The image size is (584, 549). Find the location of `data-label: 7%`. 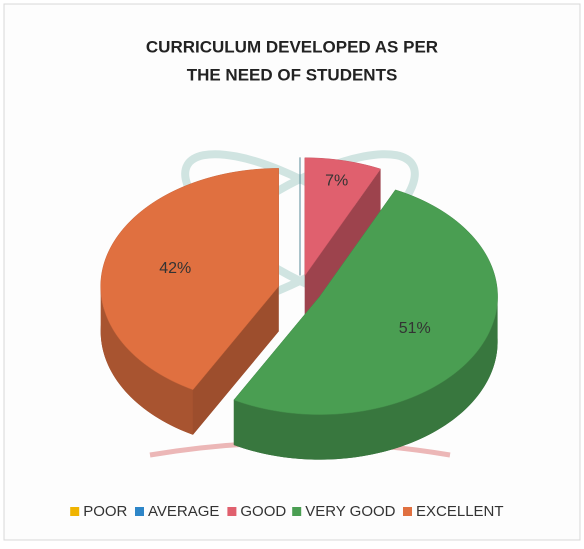

data-label: 7% is located at coordinates (336, 181).